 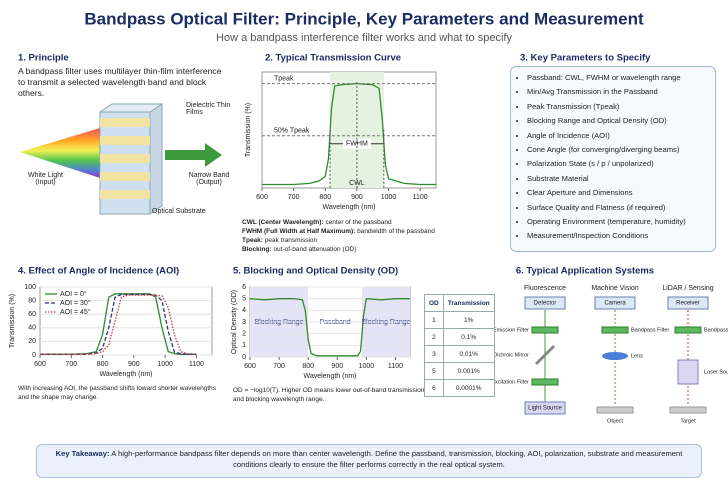 I want to click on note-text: center of the passband, so click(x=358, y=222).